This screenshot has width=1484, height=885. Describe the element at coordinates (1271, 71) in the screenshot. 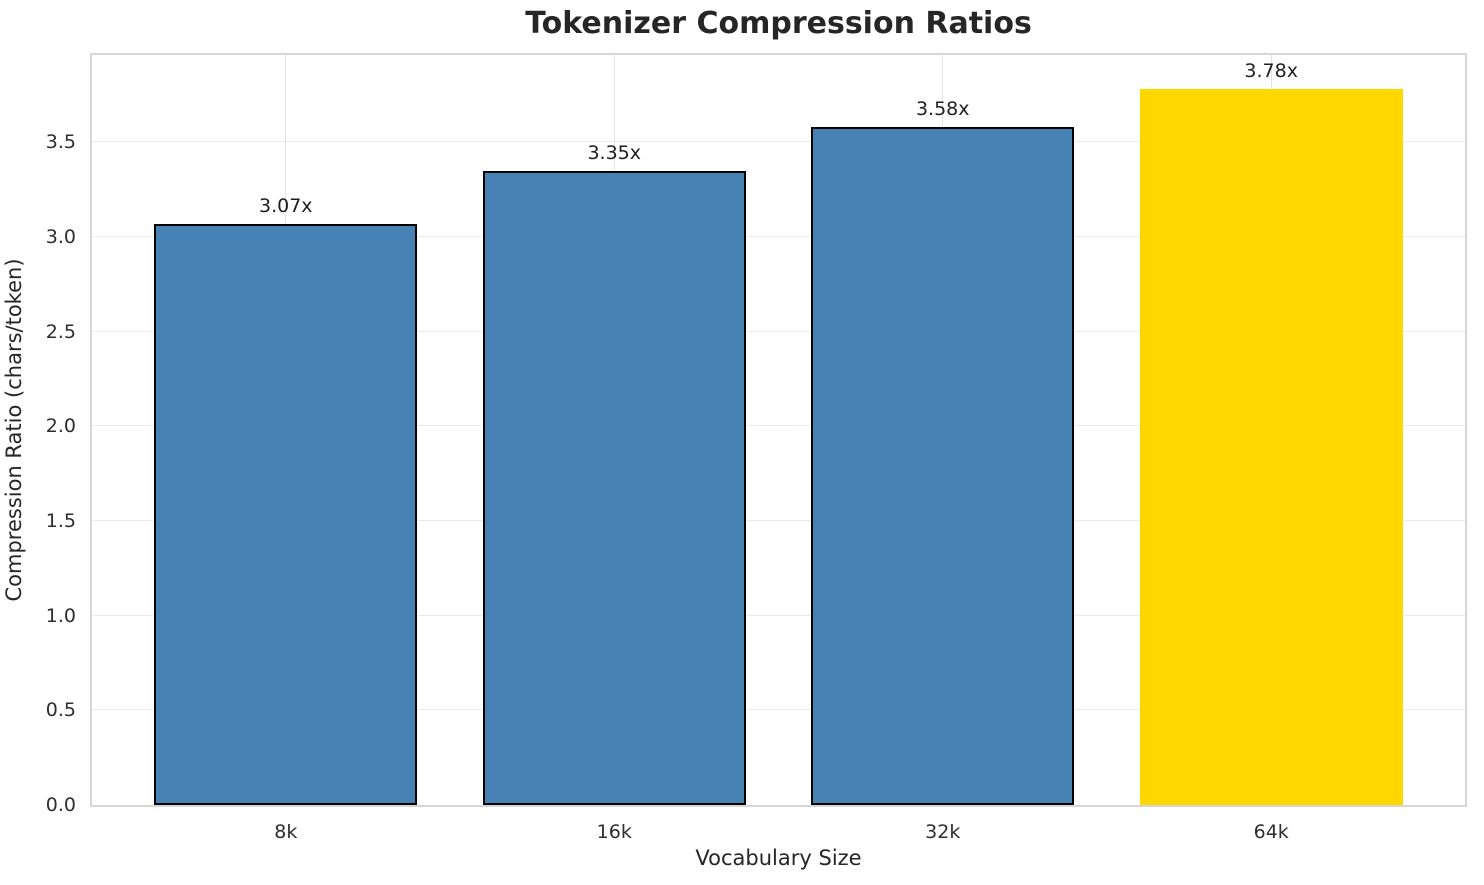

I see `bar-value-label: 3.78x` at that location.